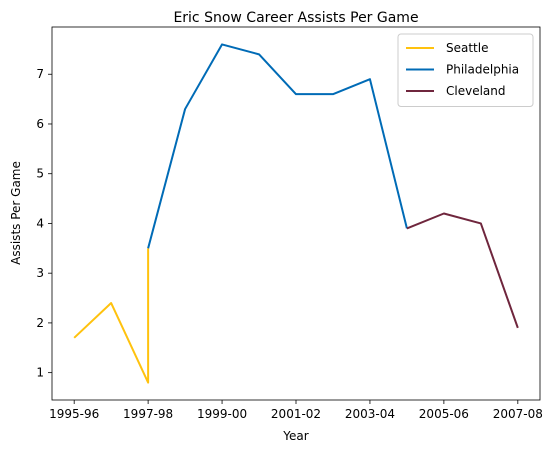 This screenshot has height=453, width=560. Describe the element at coordinates (467, 48) in the screenshot. I see `legend-label-seattle: Seattle` at that location.